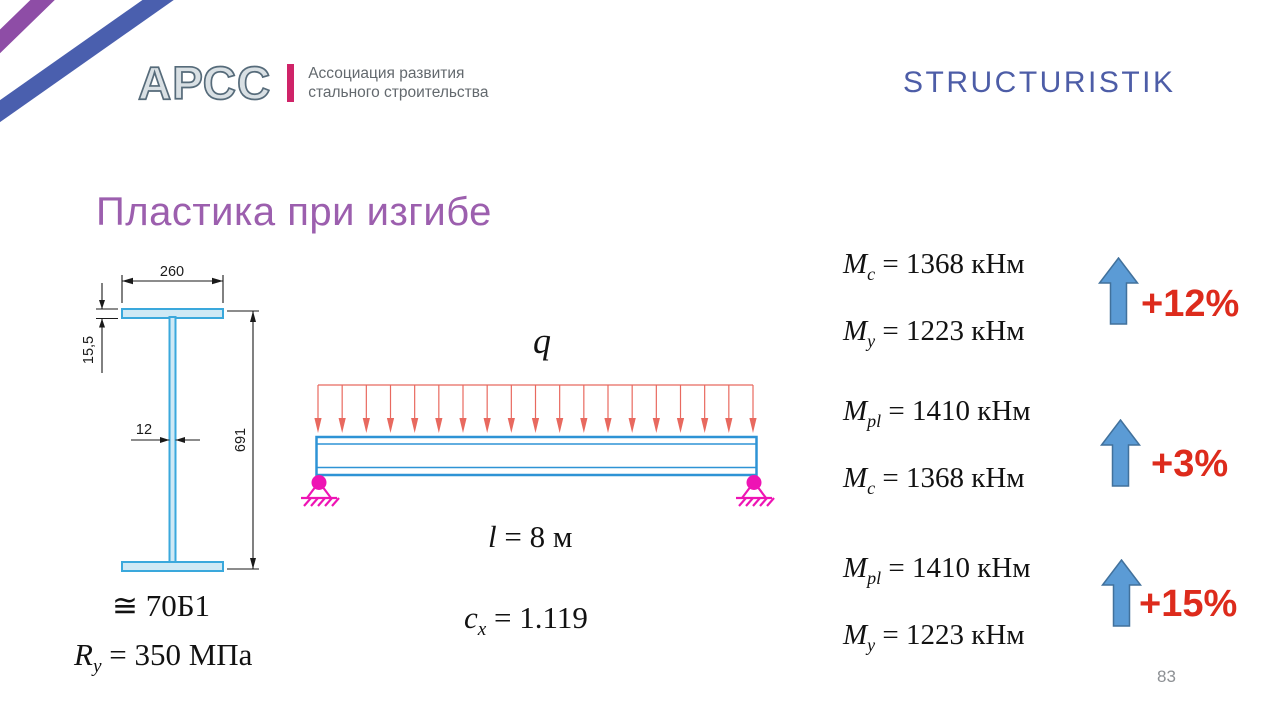 This screenshot has width=1280, height=720. I want to click on i-beam-cross-section-drawing: 260 15,5 12 691, so click(170, 418).